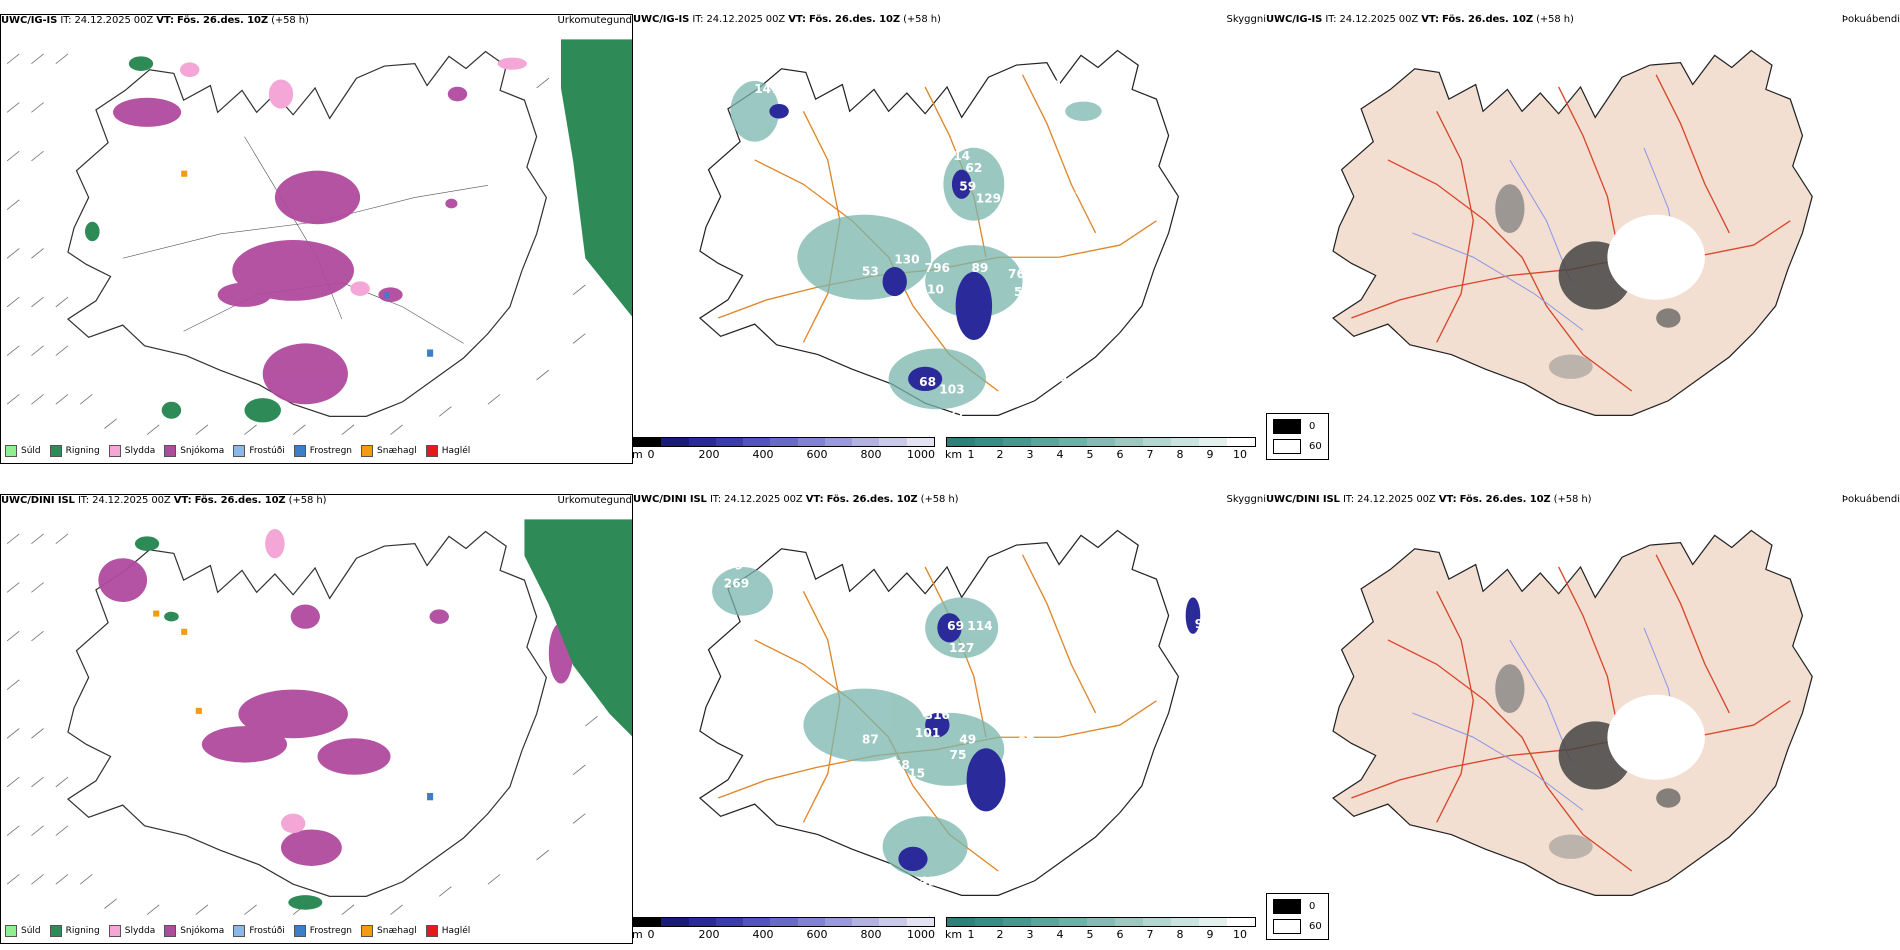  I want to click on cloudbase-value-label: 89, so click(979, 268).